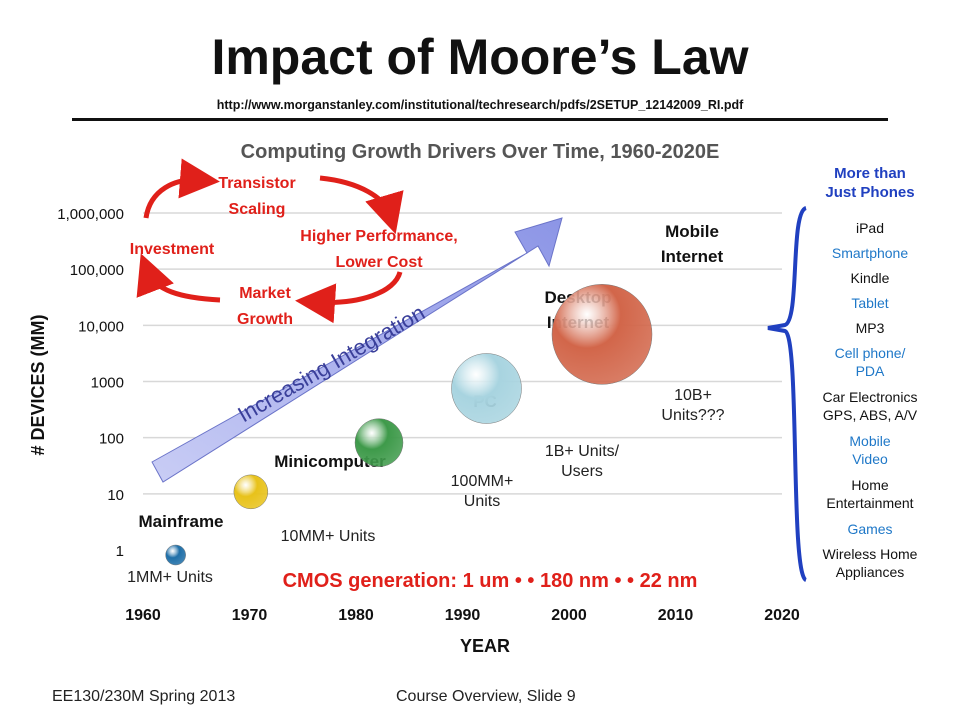 The height and width of the screenshot is (720, 960). I want to click on side-panel-item: Kindle, so click(870, 278).